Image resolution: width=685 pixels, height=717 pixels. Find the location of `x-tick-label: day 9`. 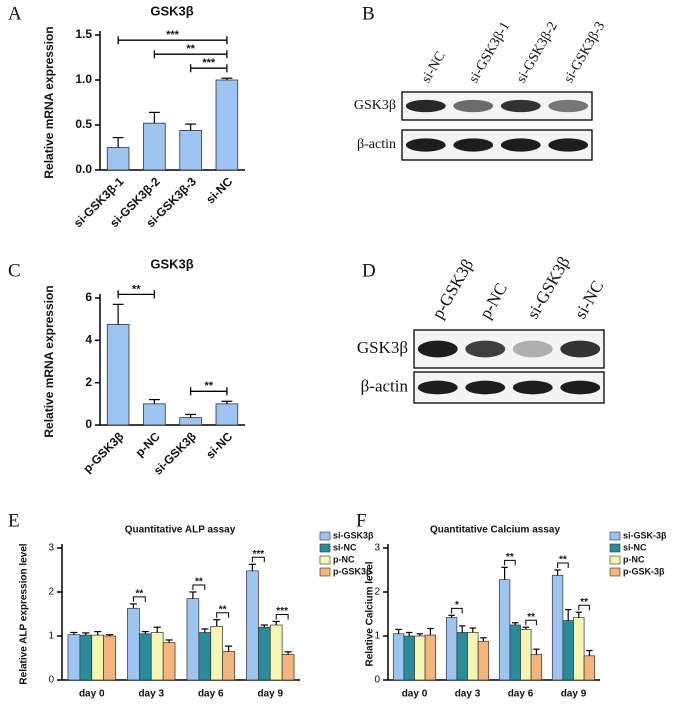

x-tick-label: day 9 is located at coordinates (574, 694).